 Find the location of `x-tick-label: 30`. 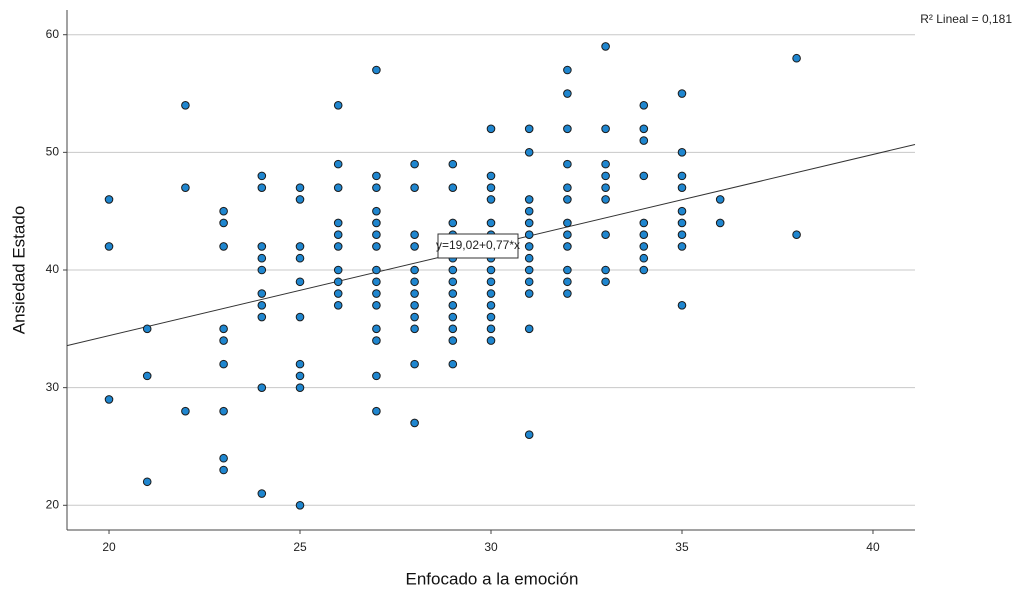

x-tick-label: 30 is located at coordinates (491, 547).